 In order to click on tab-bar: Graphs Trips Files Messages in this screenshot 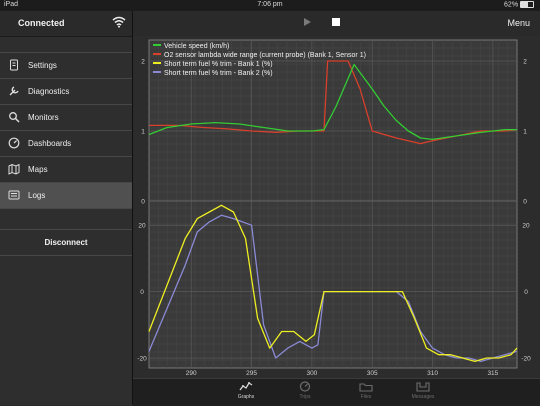, I will do `click(336, 392)`.